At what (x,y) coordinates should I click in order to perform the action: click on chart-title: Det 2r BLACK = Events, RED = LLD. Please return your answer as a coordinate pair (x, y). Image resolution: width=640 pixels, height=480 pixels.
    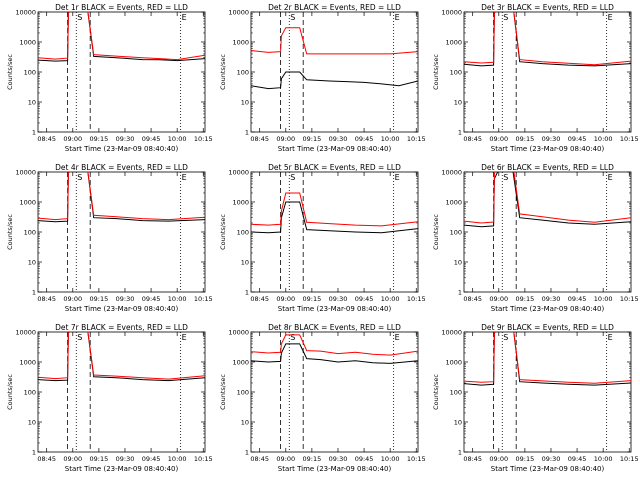
    Looking at the image, I should click on (334, 7).